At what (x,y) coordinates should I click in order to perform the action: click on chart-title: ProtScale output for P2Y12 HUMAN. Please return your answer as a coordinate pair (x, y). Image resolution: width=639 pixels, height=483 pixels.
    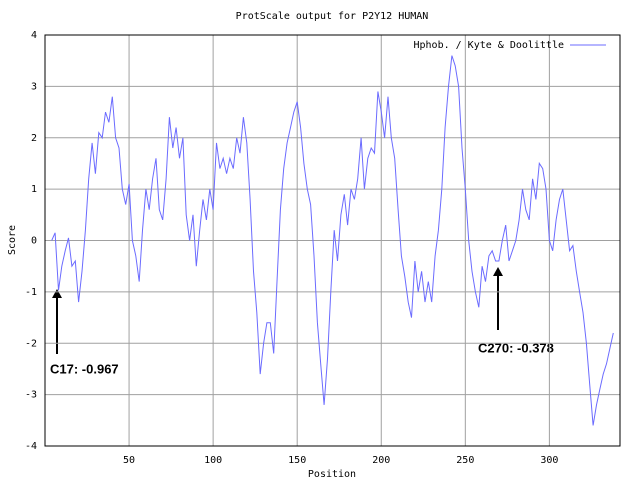
    Looking at the image, I should click on (332, 16).